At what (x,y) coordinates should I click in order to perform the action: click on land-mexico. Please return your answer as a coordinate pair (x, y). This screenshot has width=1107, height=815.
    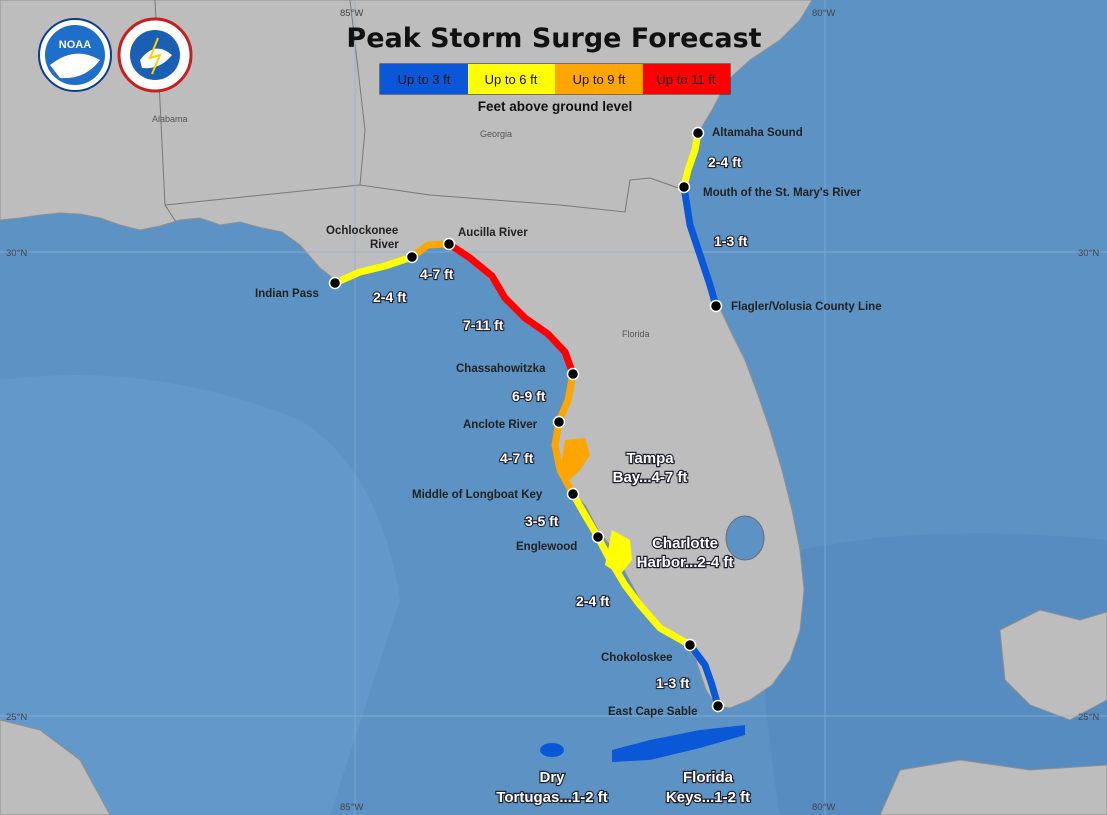
    Looking at the image, I should click on (55, 767).